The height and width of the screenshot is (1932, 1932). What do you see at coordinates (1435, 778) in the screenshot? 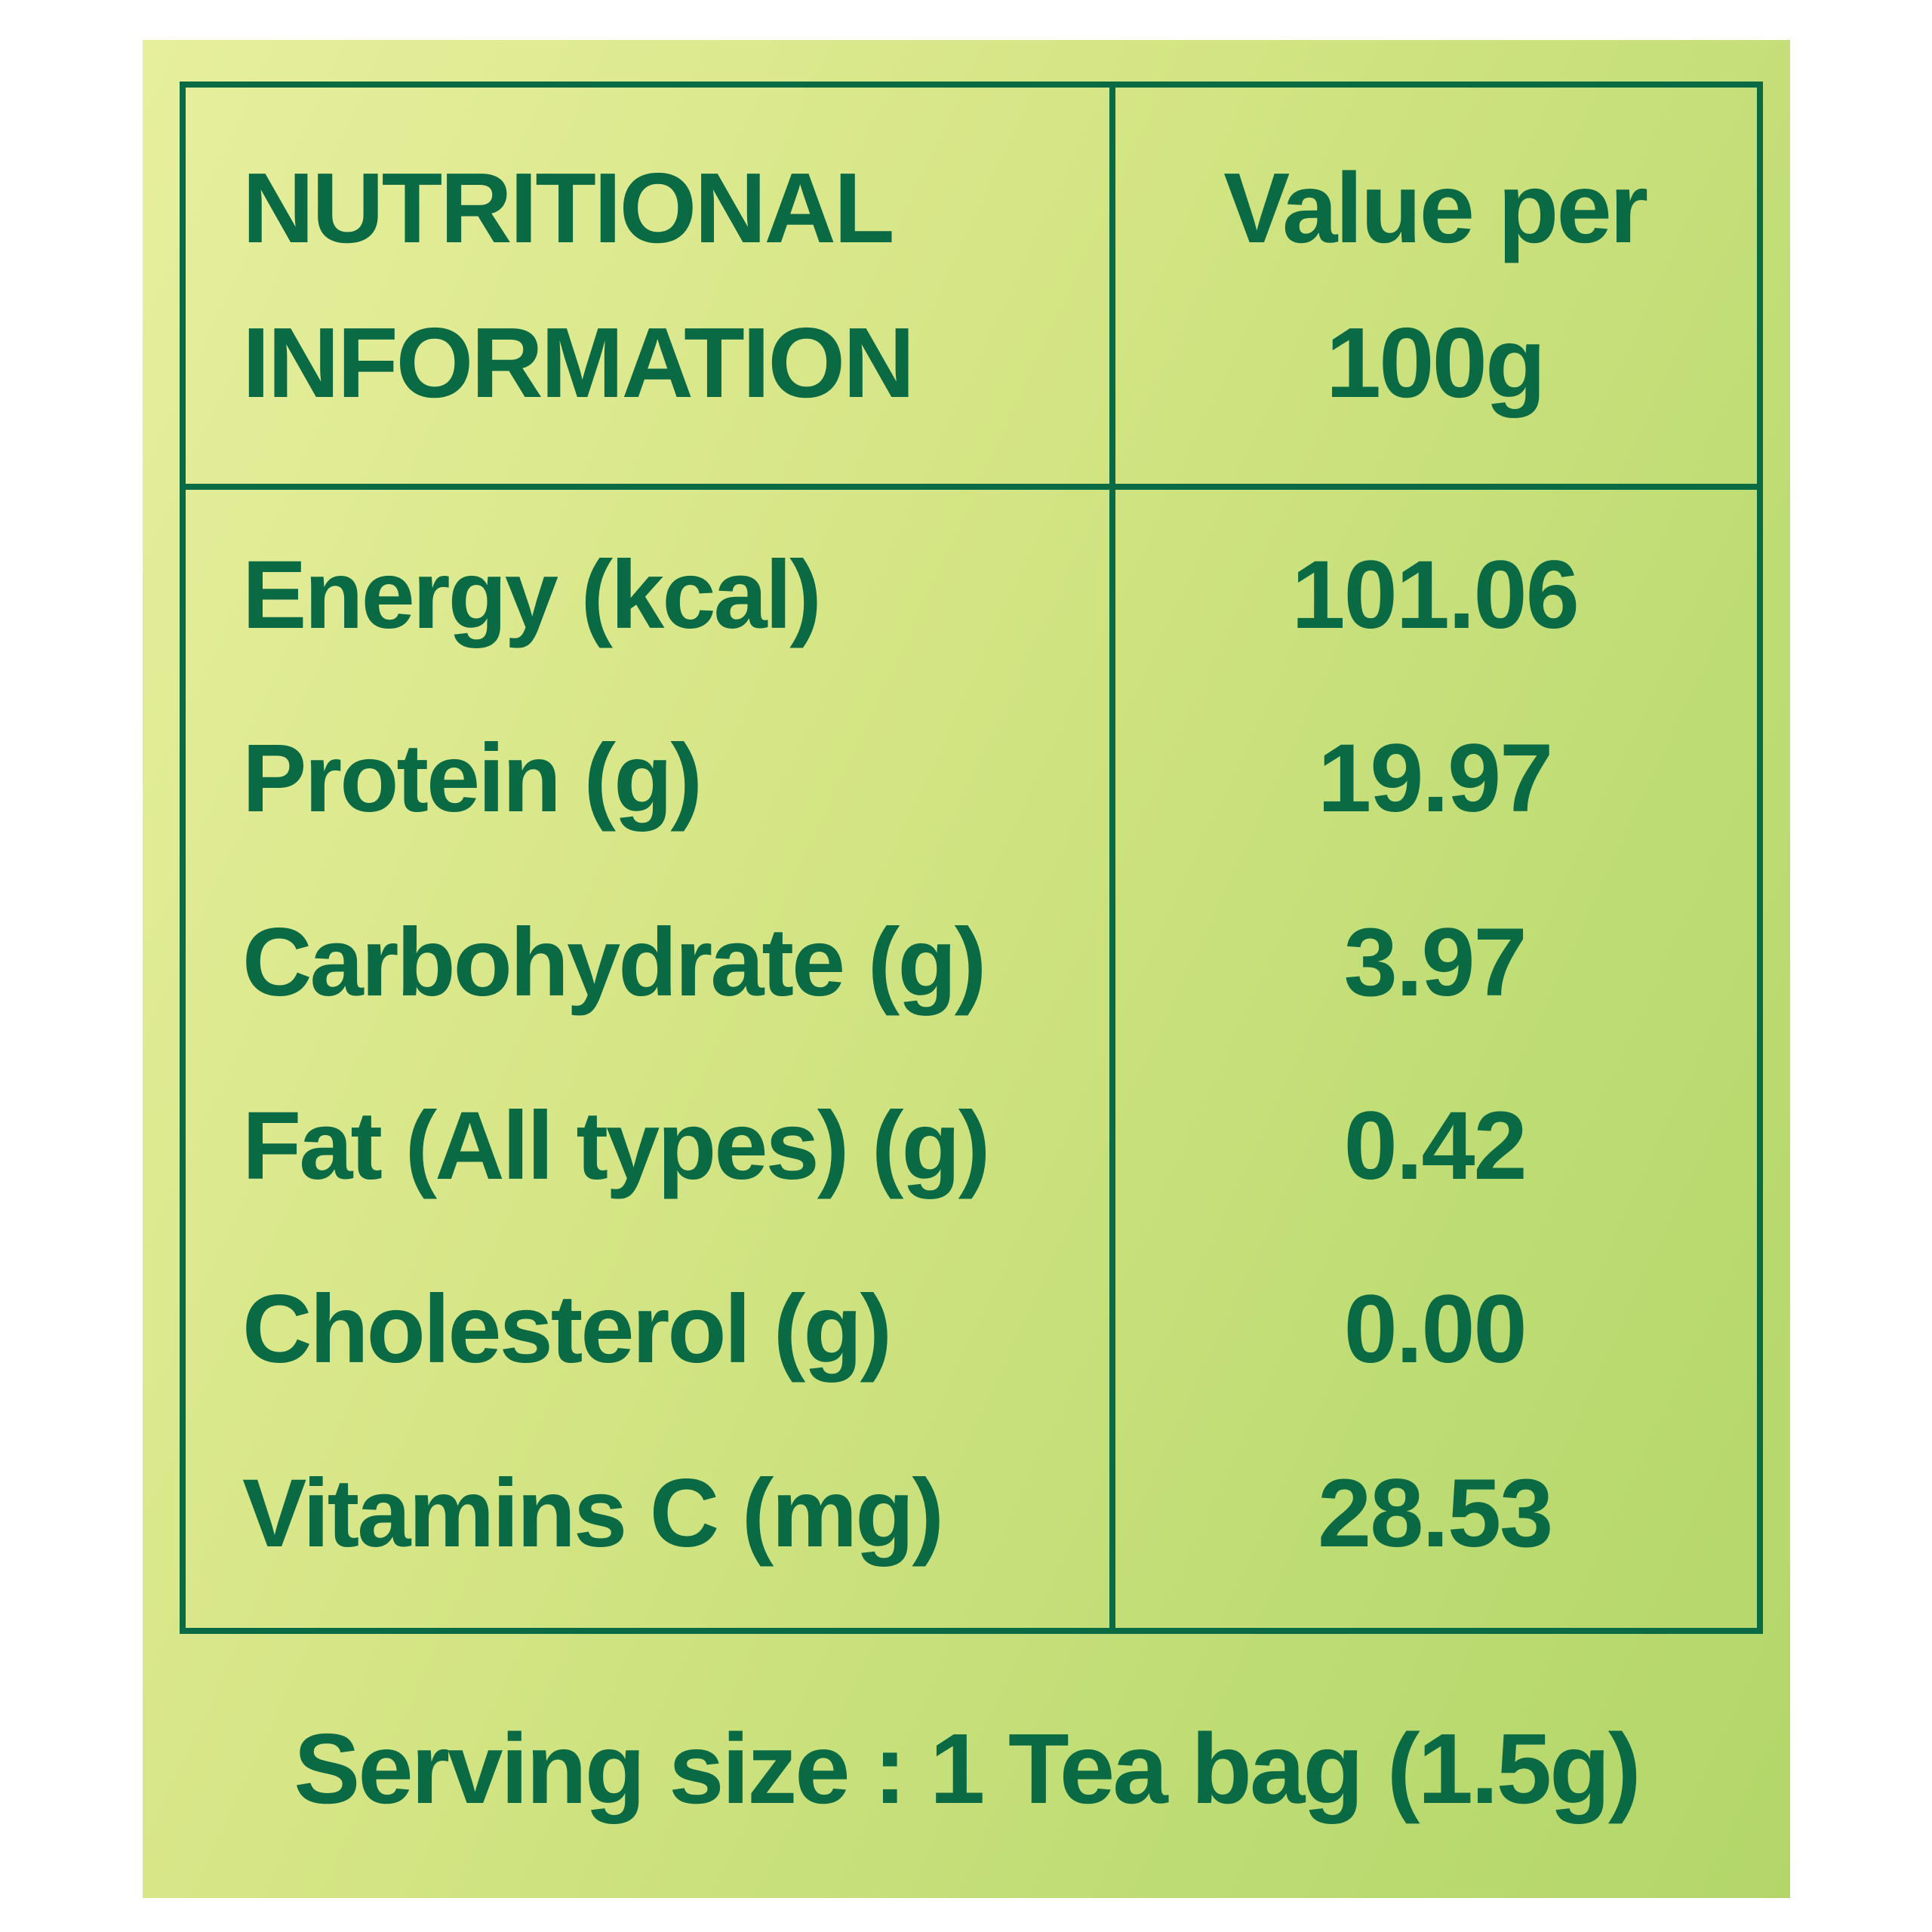
I see `row-value: 19.97` at bounding box center [1435, 778].